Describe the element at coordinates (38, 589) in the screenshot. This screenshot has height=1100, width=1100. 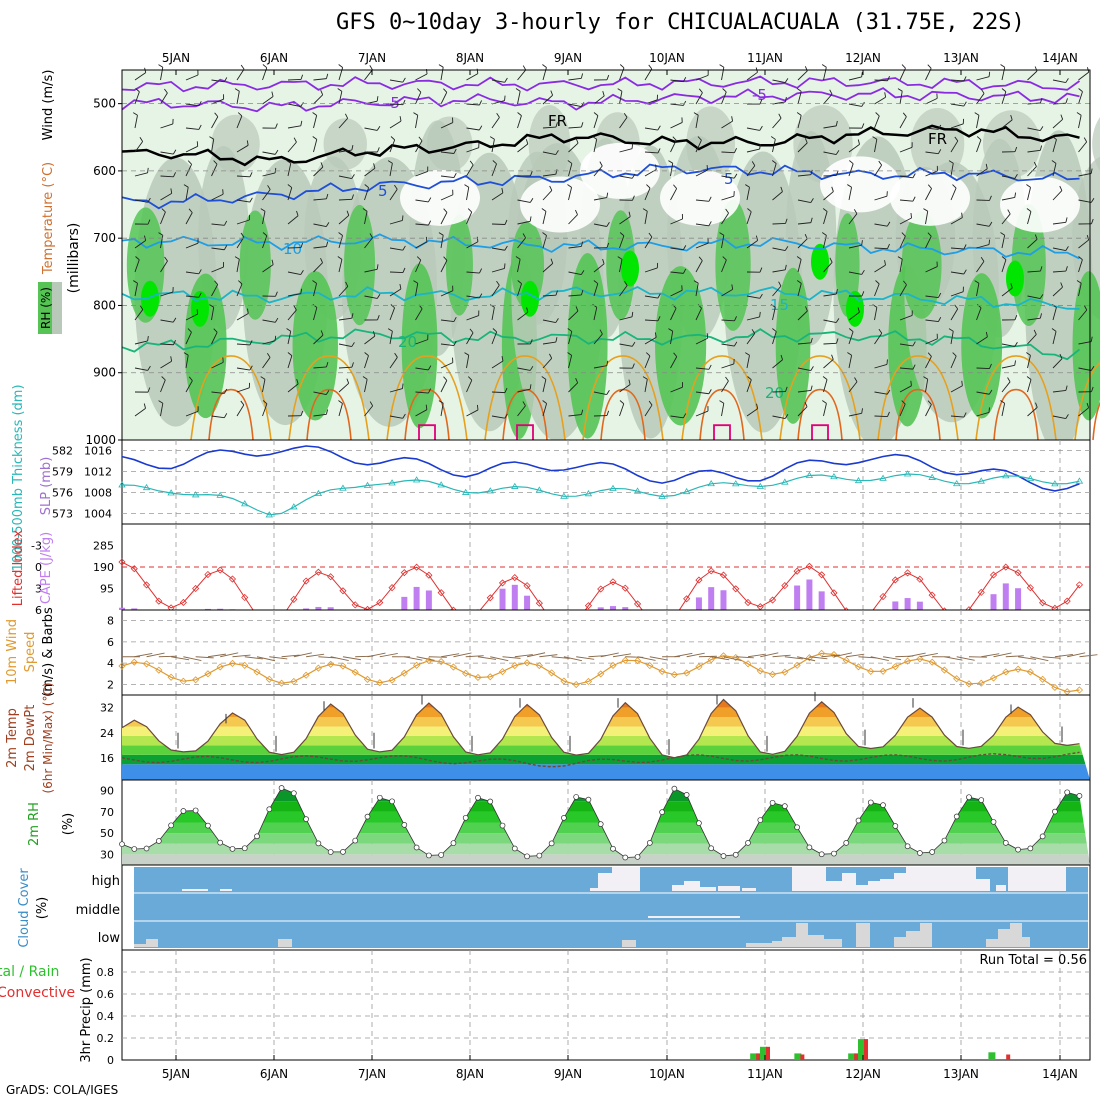
I see `li-tick-label: 3` at that location.